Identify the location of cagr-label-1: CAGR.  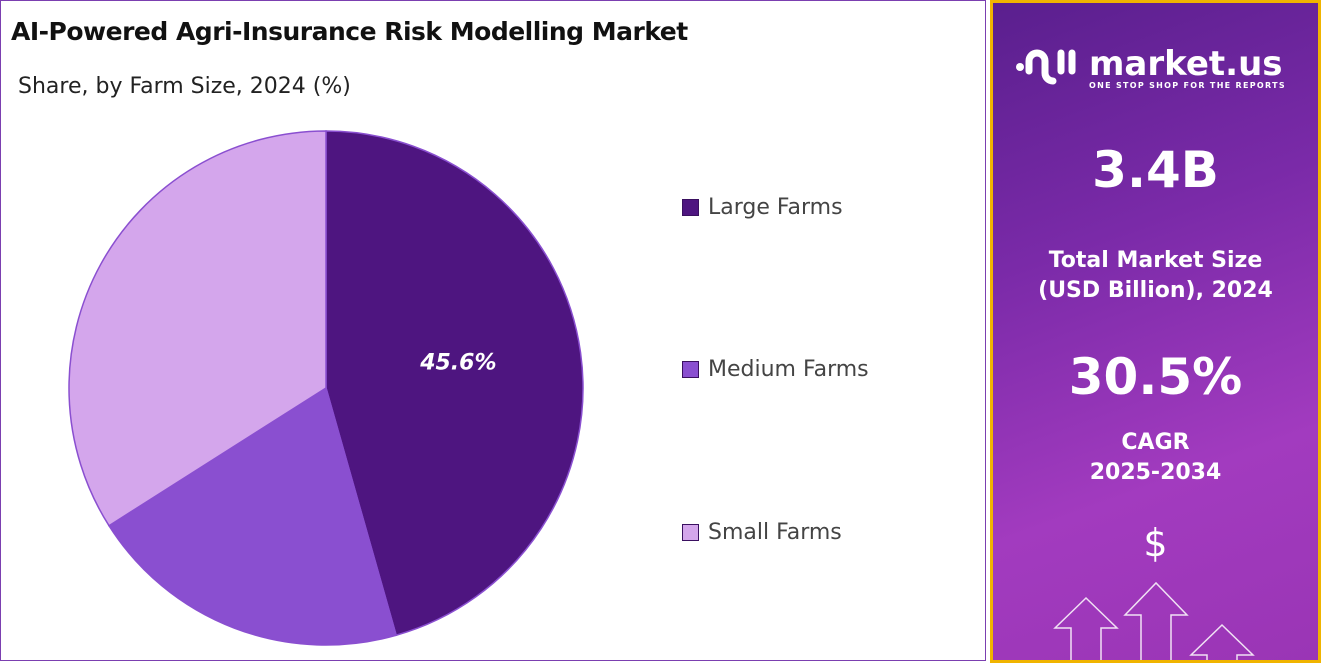
(1155, 442).